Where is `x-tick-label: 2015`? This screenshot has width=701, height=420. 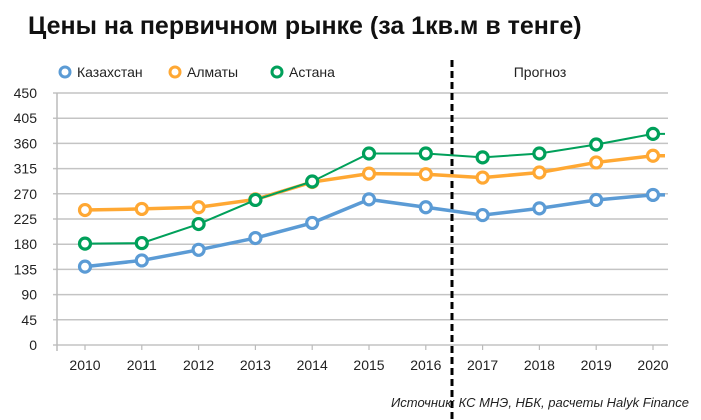
x-tick-label: 2015 is located at coordinates (368, 365).